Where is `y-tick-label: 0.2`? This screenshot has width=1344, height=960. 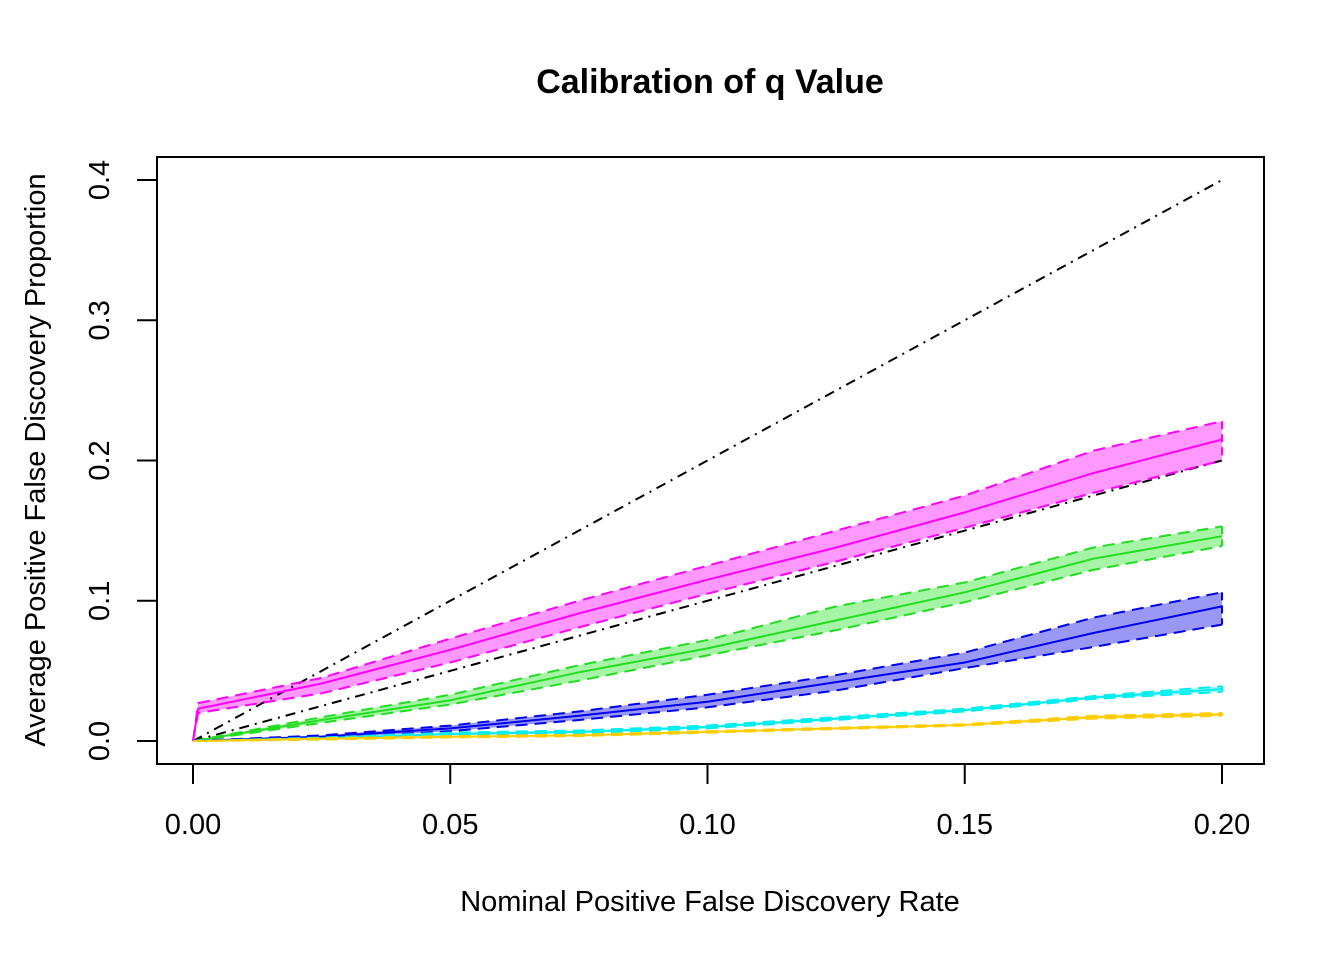 y-tick-label: 0.2 is located at coordinates (100, 460).